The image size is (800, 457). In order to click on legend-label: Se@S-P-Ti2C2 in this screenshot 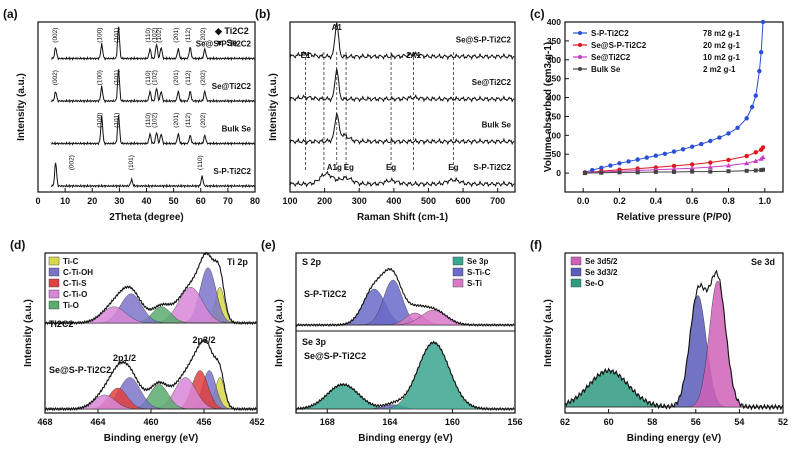, I will do `click(619, 45)`.